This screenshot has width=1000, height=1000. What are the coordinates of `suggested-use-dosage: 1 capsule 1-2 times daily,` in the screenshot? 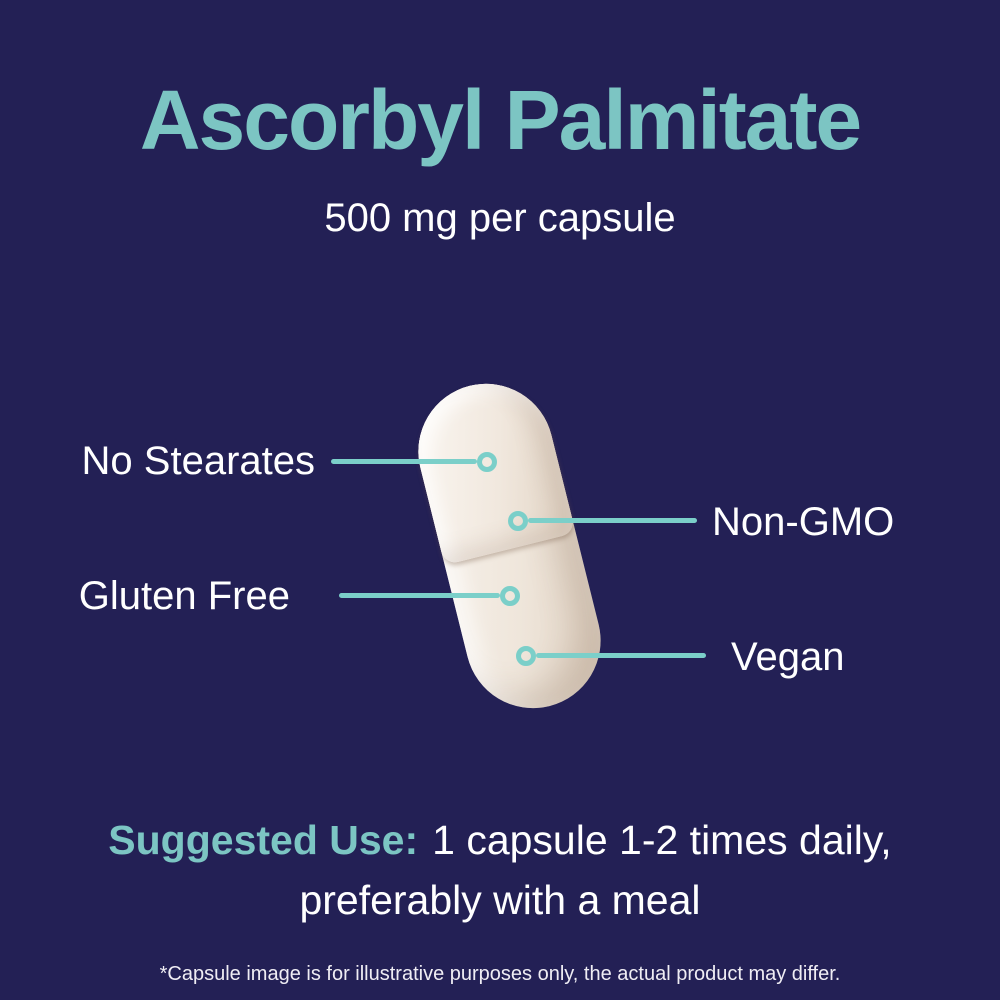 It's located at (662, 840).